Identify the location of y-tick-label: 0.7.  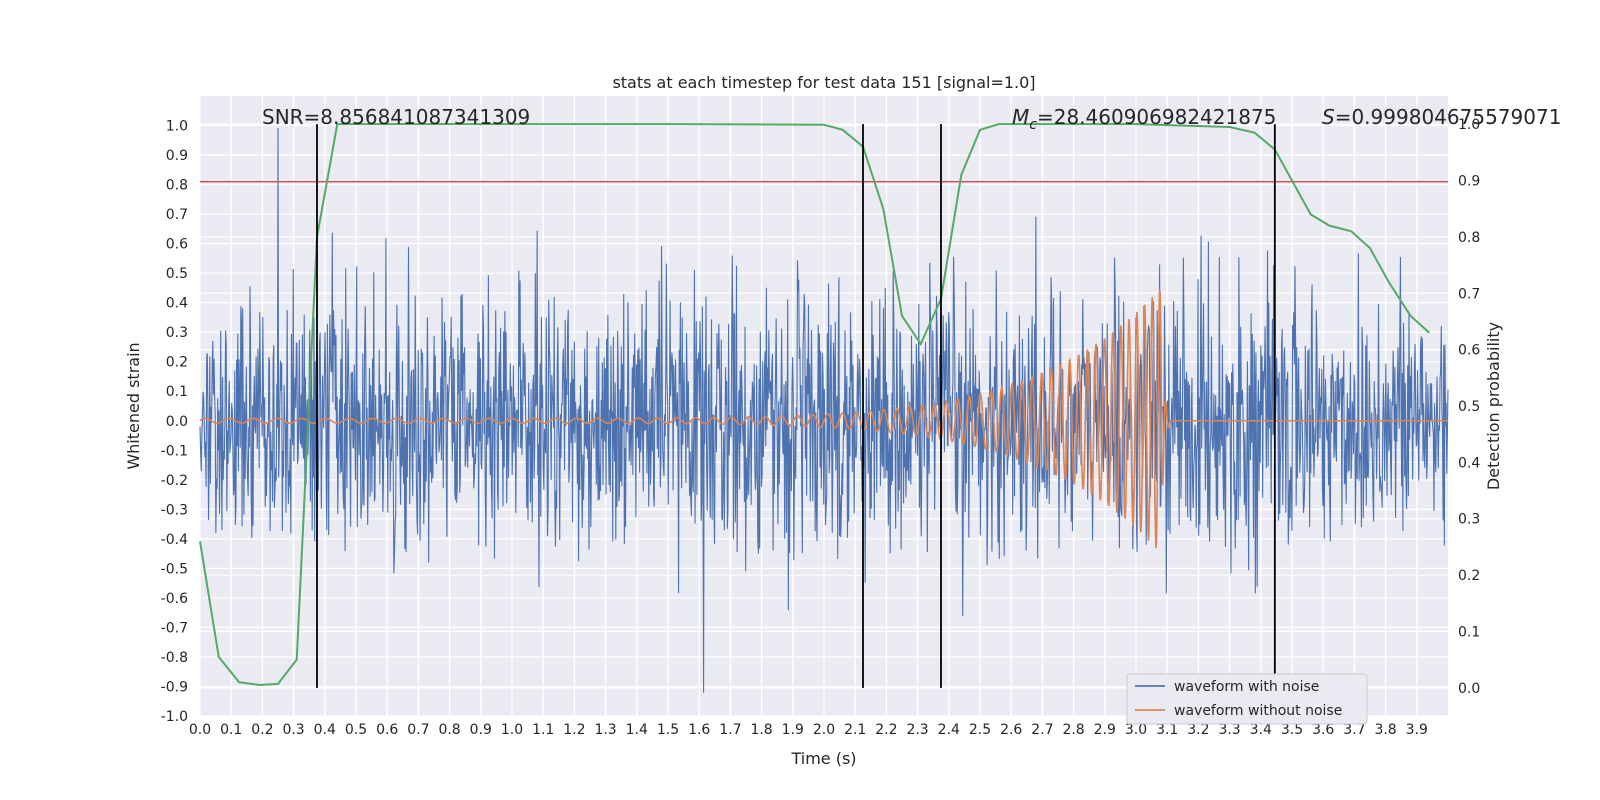
(177, 215).